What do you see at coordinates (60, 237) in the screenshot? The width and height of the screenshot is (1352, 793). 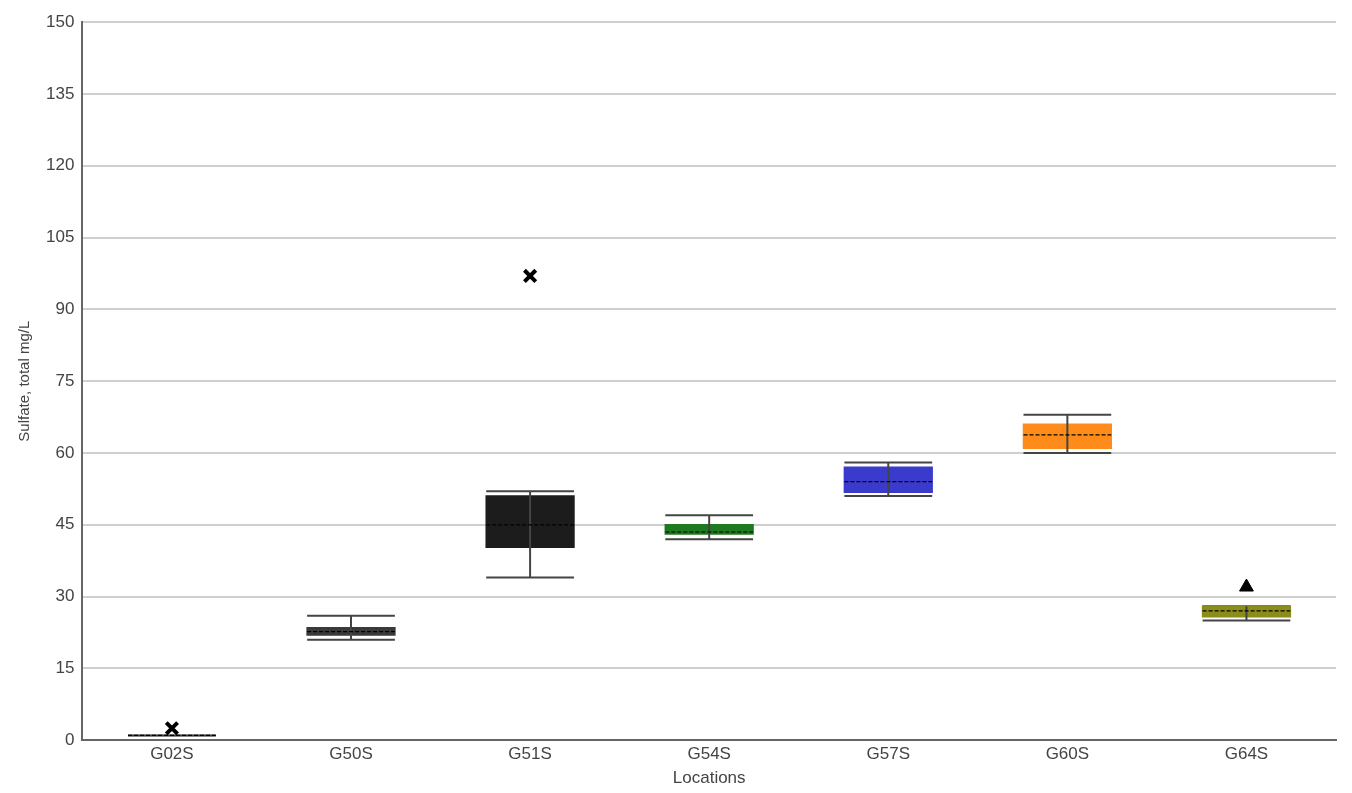 I see `y-tick-label: 105` at bounding box center [60, 237].